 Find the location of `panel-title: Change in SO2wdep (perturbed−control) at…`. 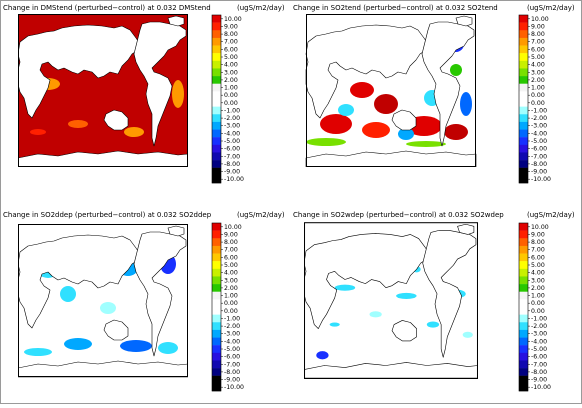

panel-title: Change in SO2wdep (perturbed−control) at… is located at coordinates (398, 215).